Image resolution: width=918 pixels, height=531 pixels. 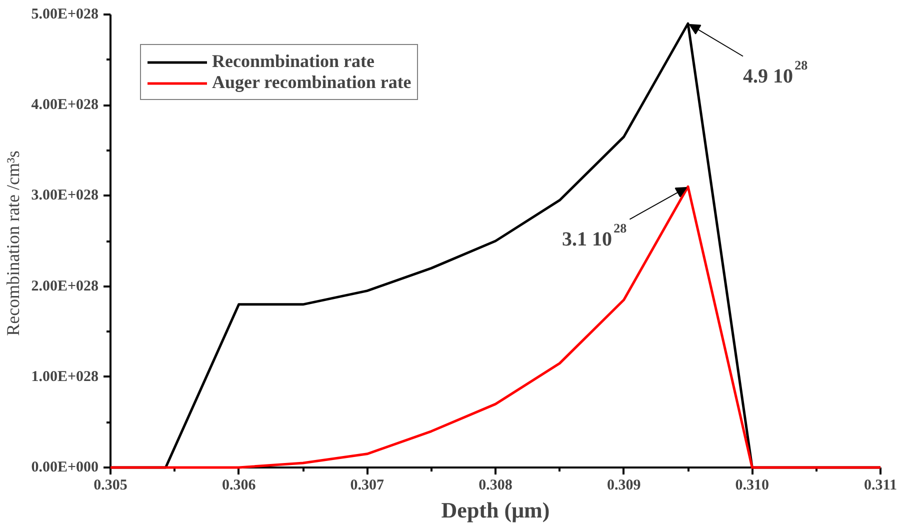 What do you see at coordinates (65, 376) in the screenshot?
I see `y-tick-label: 1.00E+028` at bounding box center [65, 376].